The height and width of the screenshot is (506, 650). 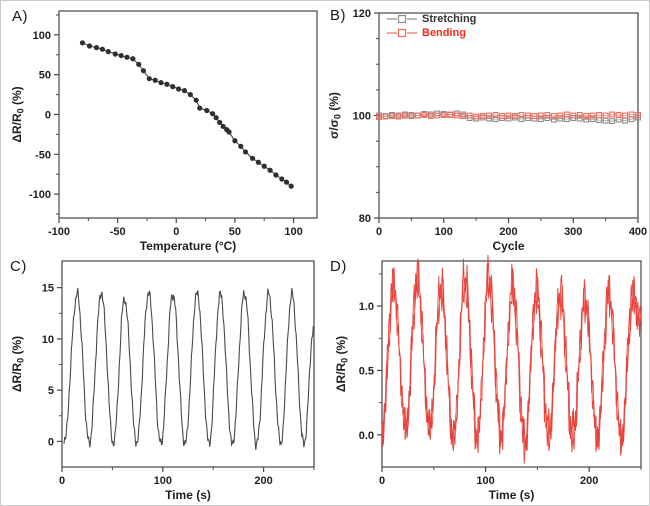 I want to click on axis-text: 400, so click(x=638, y=232).